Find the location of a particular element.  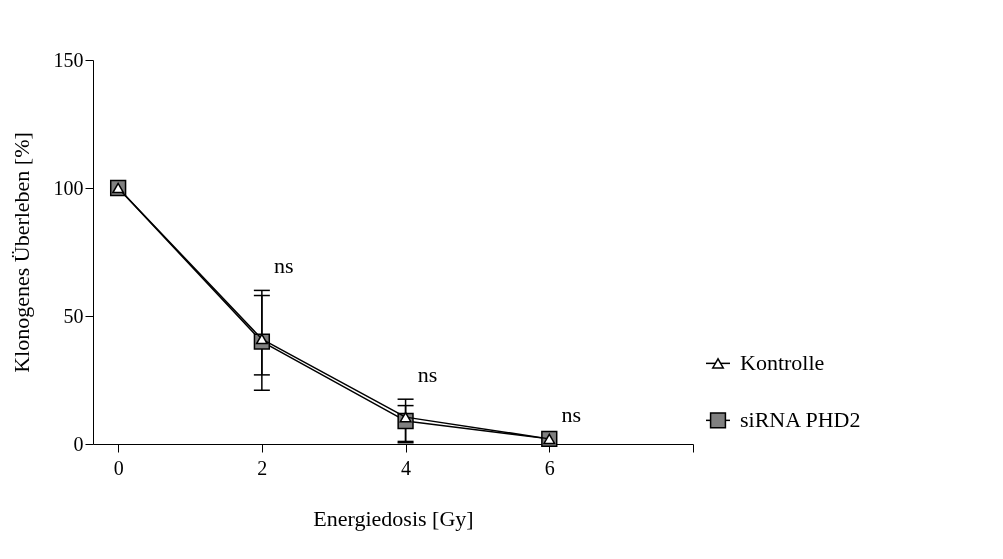

y-axis-title: Klonogenes Überleben [%] is located at coordinates (21, 252).